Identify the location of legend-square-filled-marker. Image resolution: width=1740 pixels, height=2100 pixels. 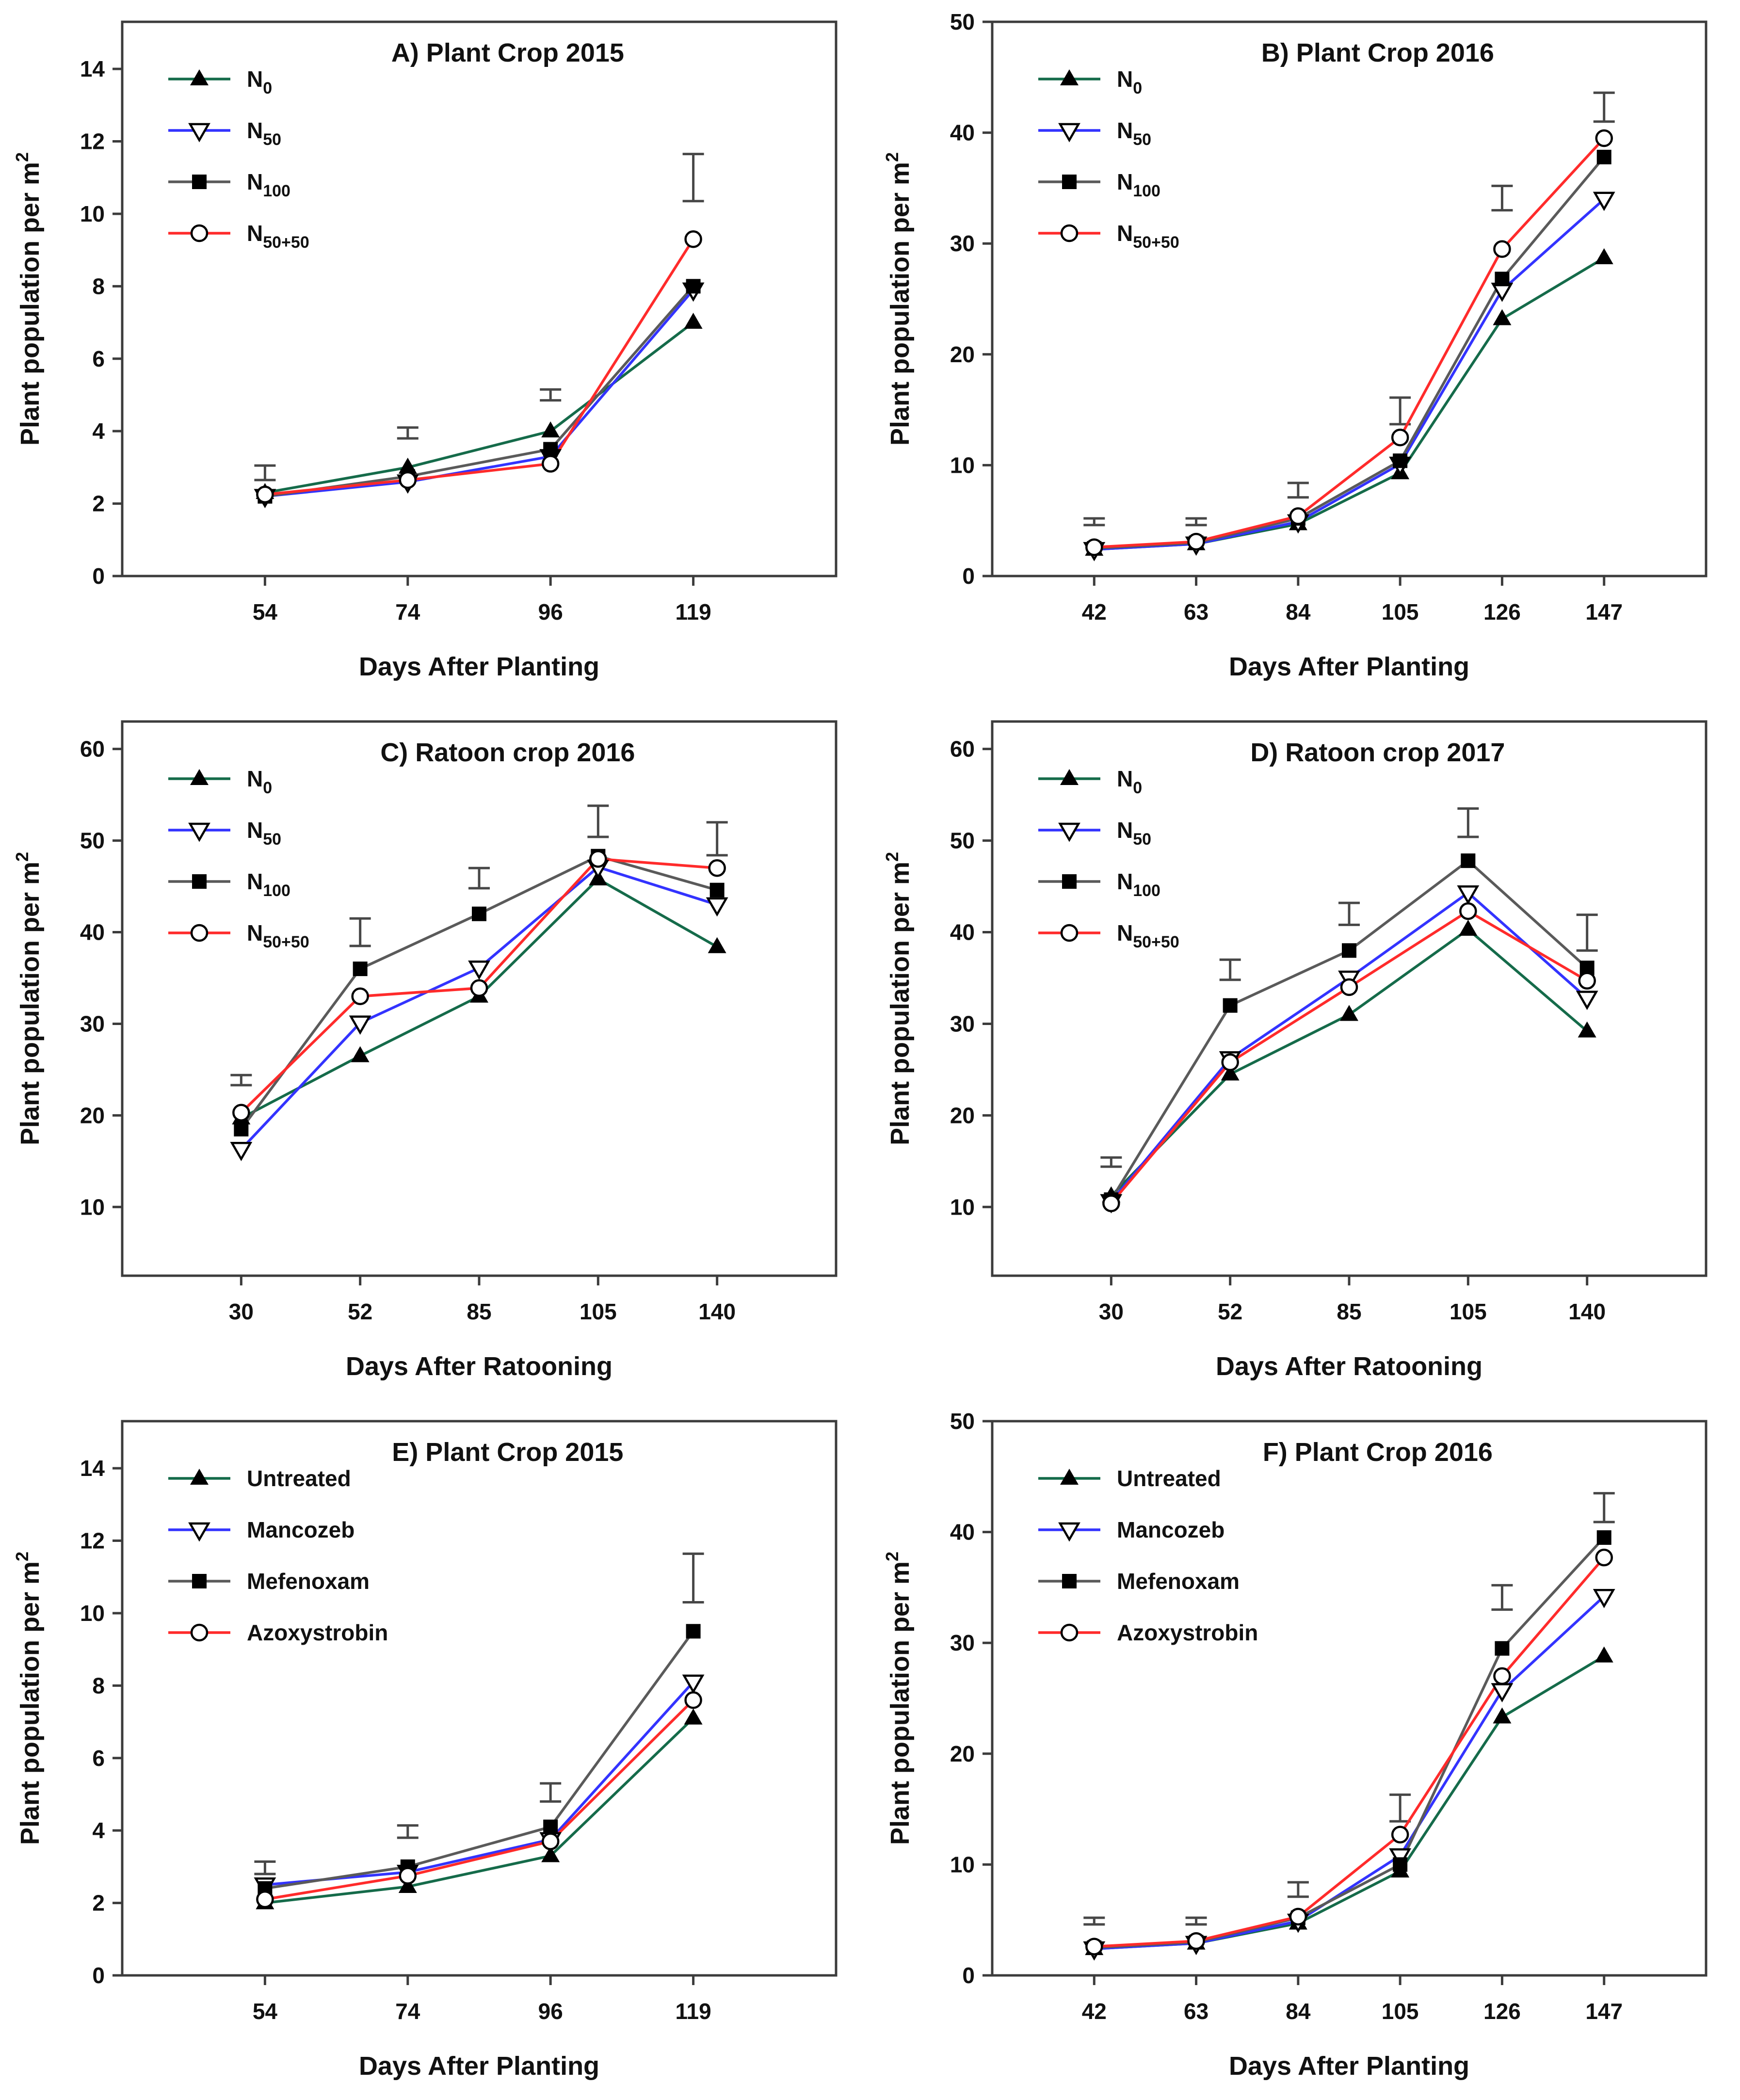
(199, 182).